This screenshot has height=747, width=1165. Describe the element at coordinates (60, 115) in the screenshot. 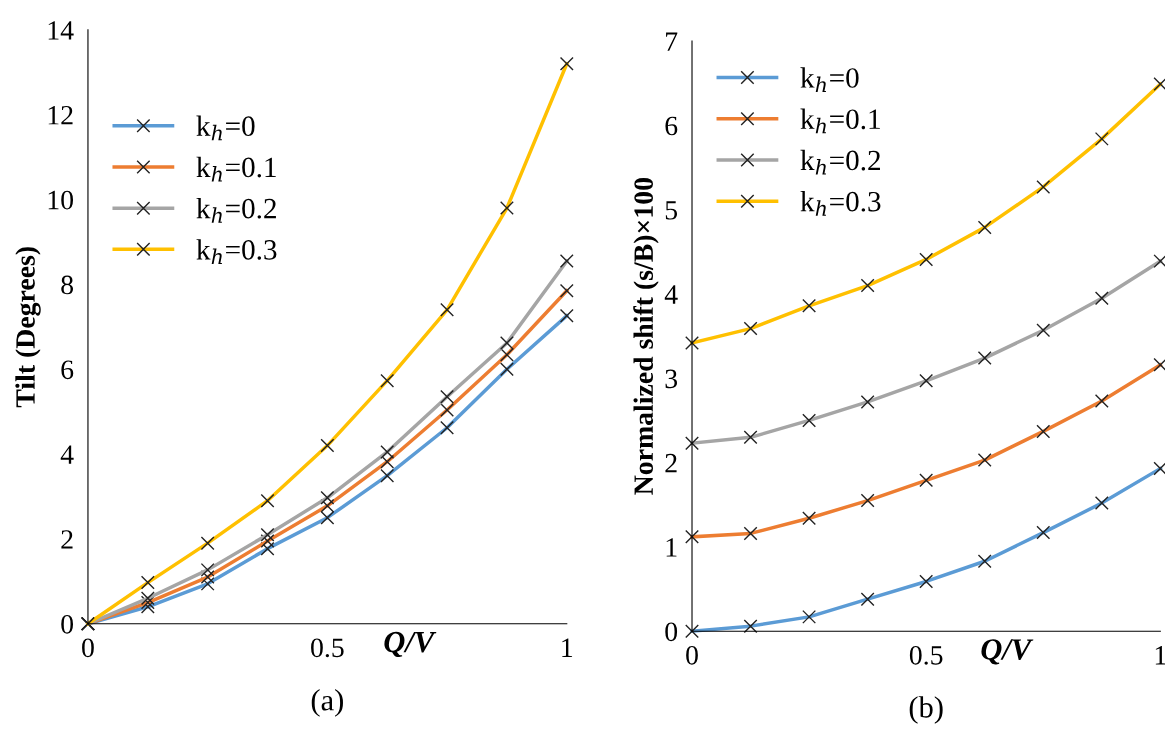

I see `y-tick-label: 12` at that location.